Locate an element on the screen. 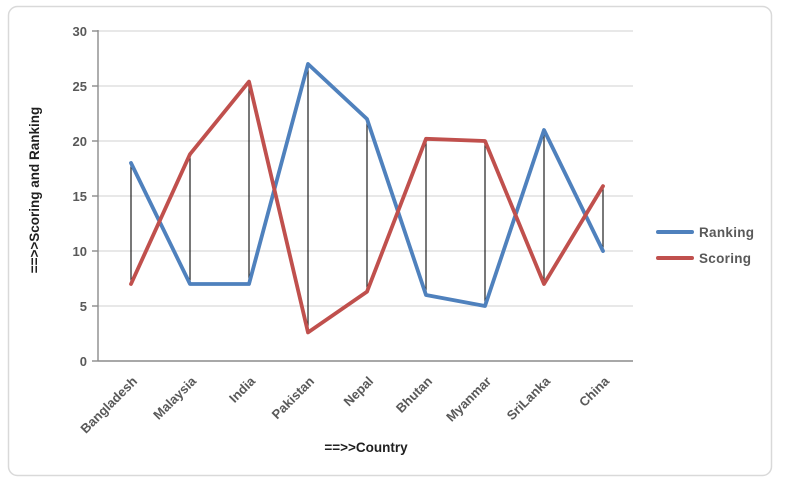 The image size is (789, 489). x-category-label: China is located at coordinates (594, 391).